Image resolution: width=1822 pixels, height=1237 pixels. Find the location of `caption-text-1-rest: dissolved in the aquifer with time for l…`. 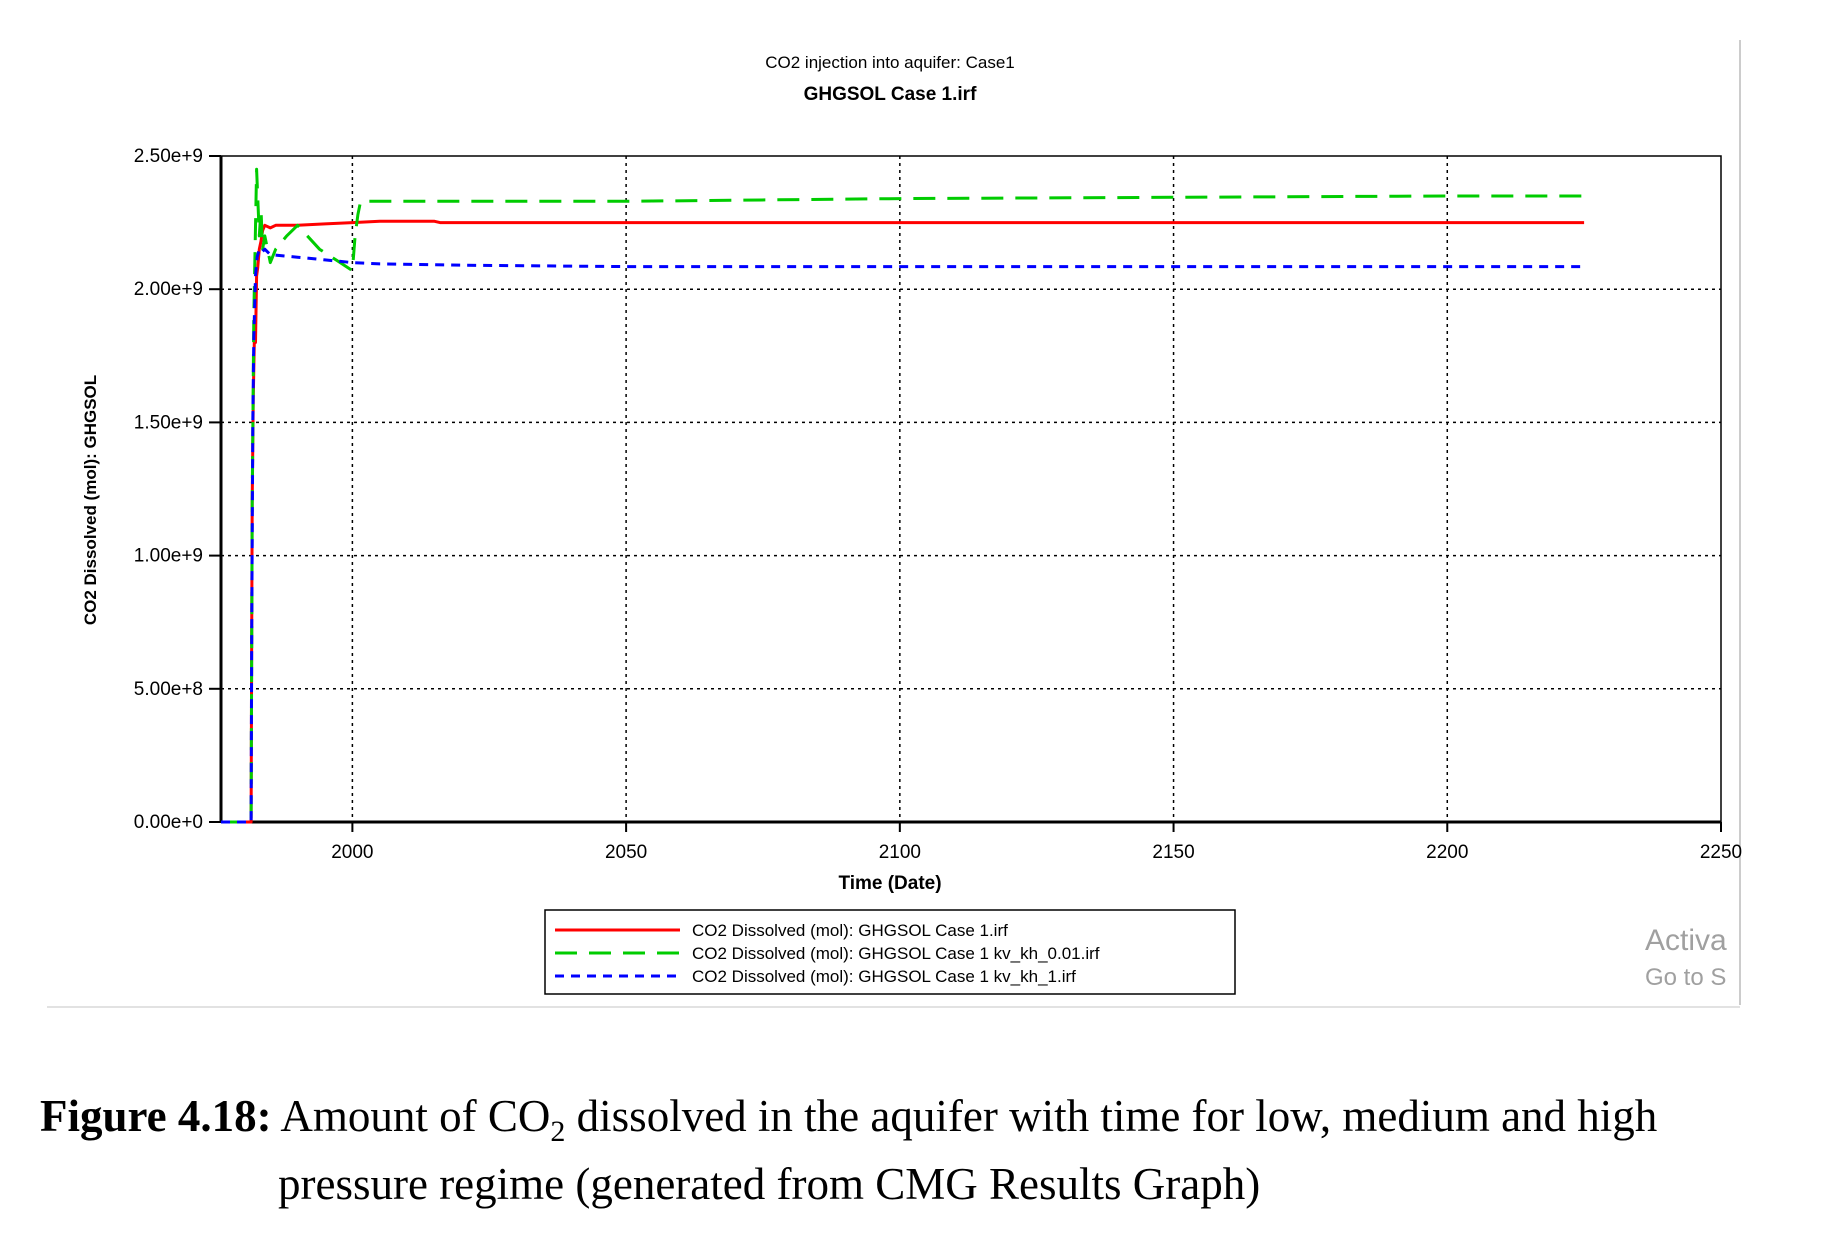

caption-text-1-rest: dissolved in the aquifer with time for l… is located at coordinates (1117, 1116).